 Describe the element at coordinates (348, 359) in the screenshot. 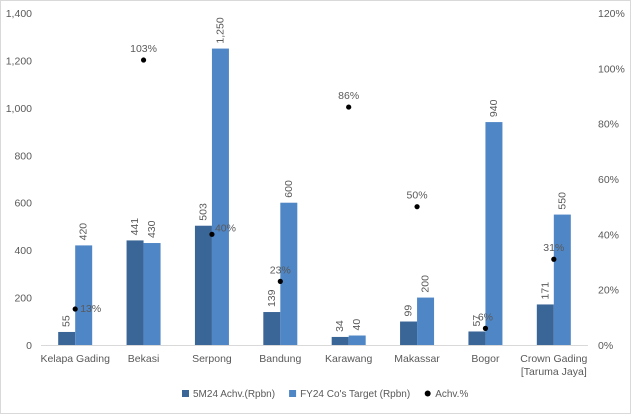

I see `x-tick-label: Karawang` at that location.